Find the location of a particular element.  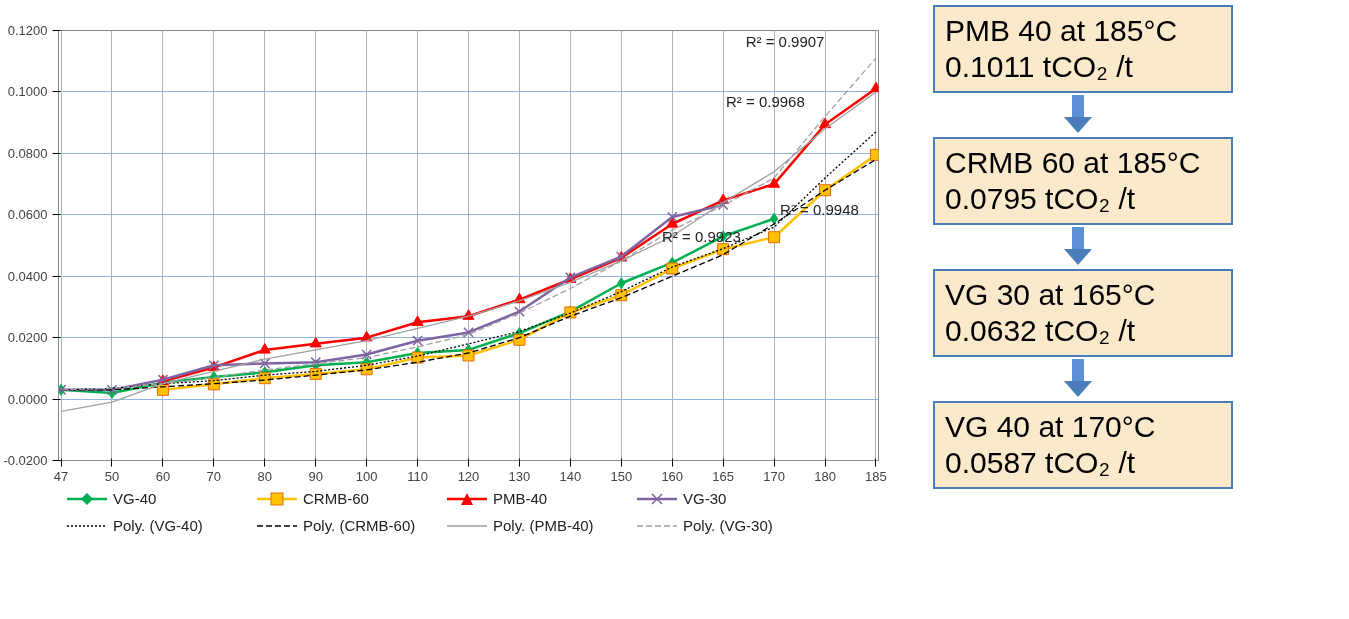

y-tick-label: 0.0200 is located at coordinates (27, 338).